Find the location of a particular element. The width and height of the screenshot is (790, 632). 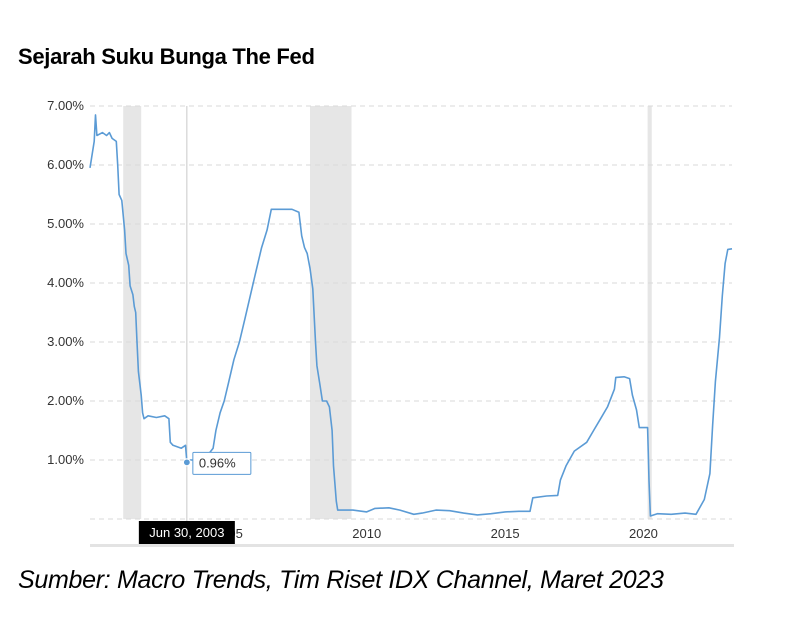

hover-date-label: Jun 30, 2003 is located at coordinates (186, 532).